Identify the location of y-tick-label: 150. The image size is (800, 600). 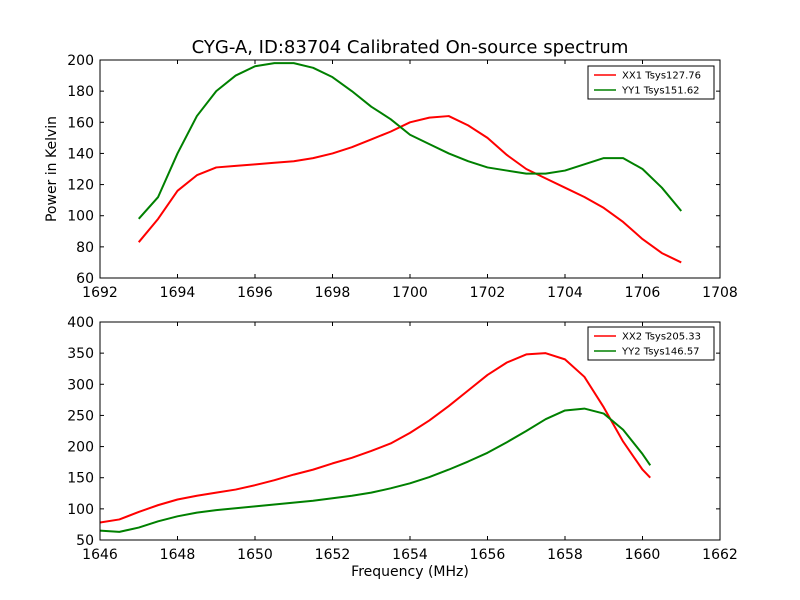
(80, 479).